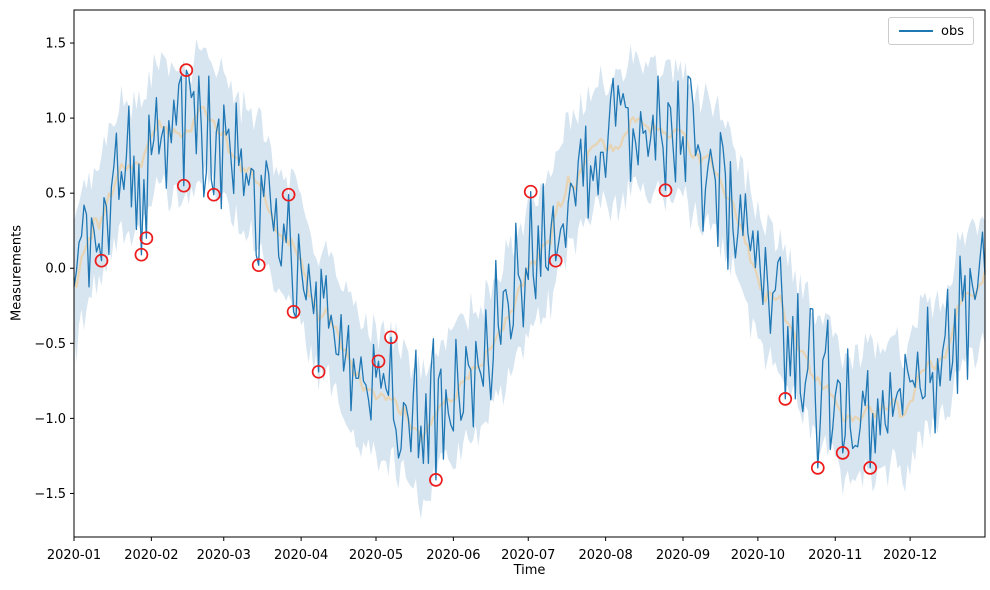 The image size is (990, 590). I want to click on x-tick-label: 2020-11, so click(835, 555).